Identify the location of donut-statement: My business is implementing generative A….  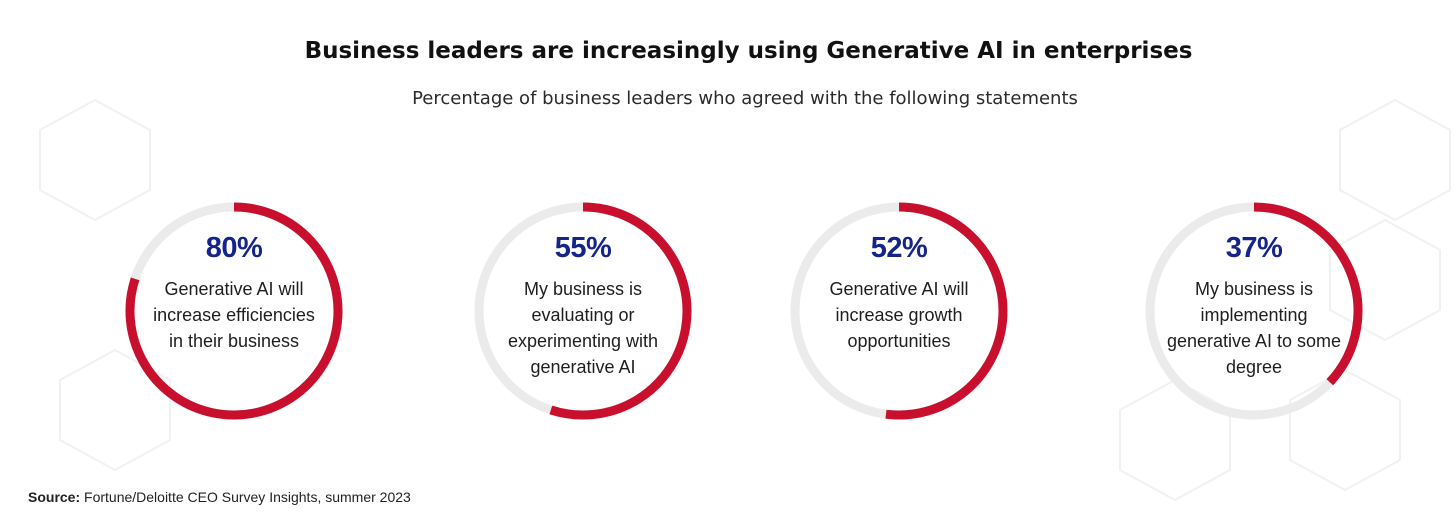
(1254, 328).